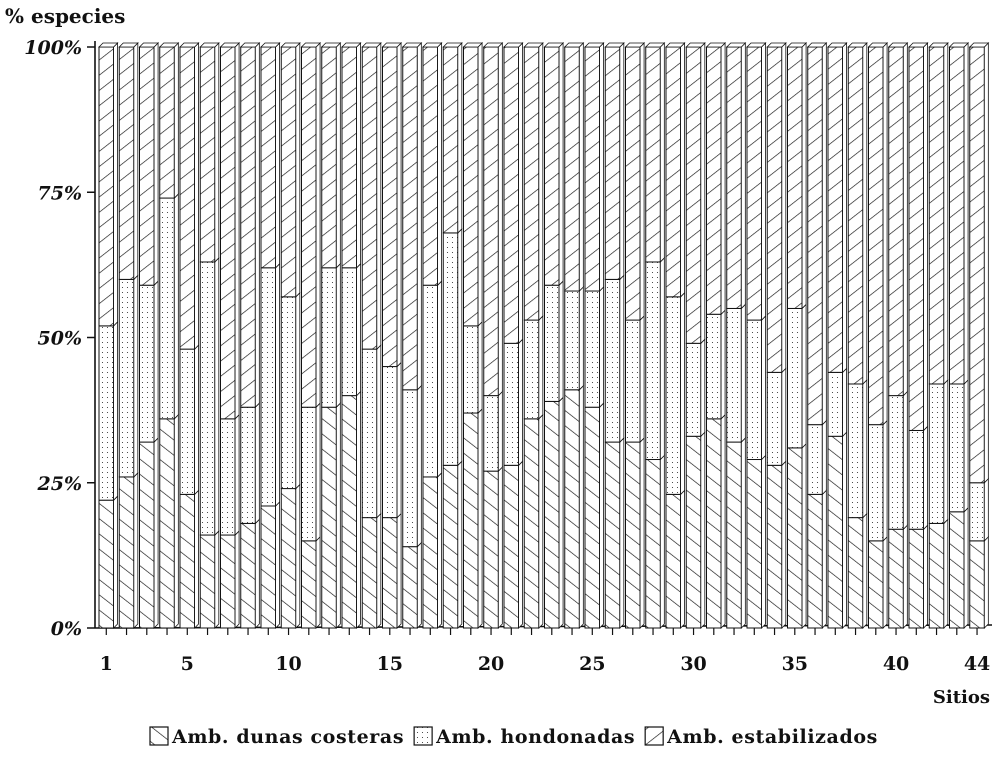 This screenshot has height=775, width=998. I want to click on y-tick-label: 75%, so click(60, 193).